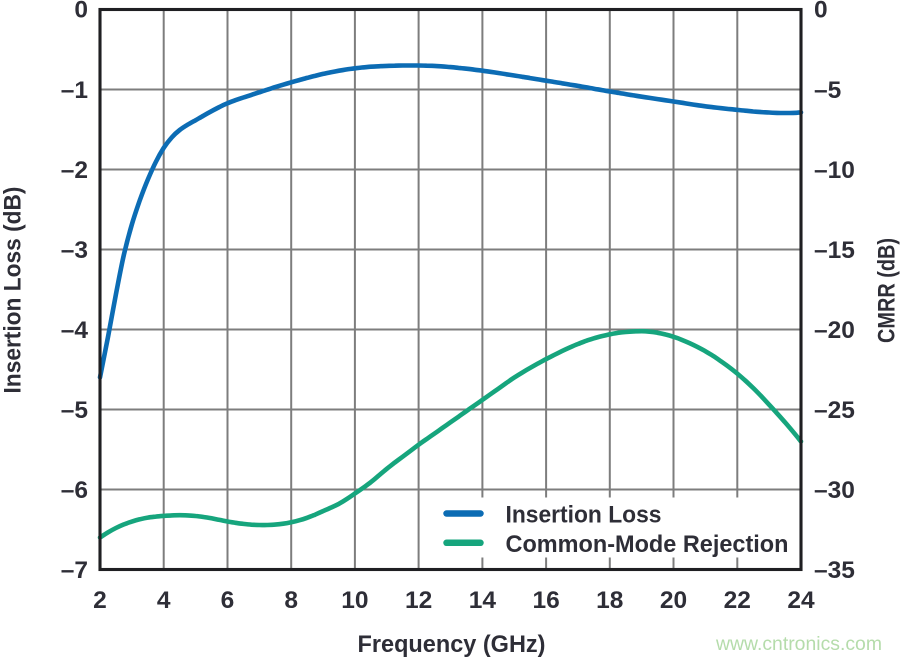  What do you see at coordinates (834, 170) in the screenshot?
I see `svg-text: –10` at bounding box center [834, 170].